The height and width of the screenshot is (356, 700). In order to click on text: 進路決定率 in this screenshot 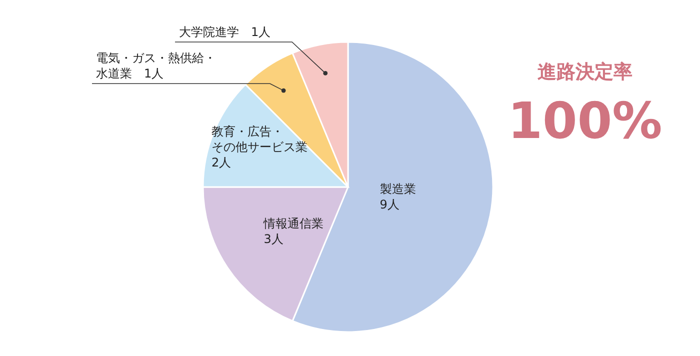, I will do `click(585, 72)`.